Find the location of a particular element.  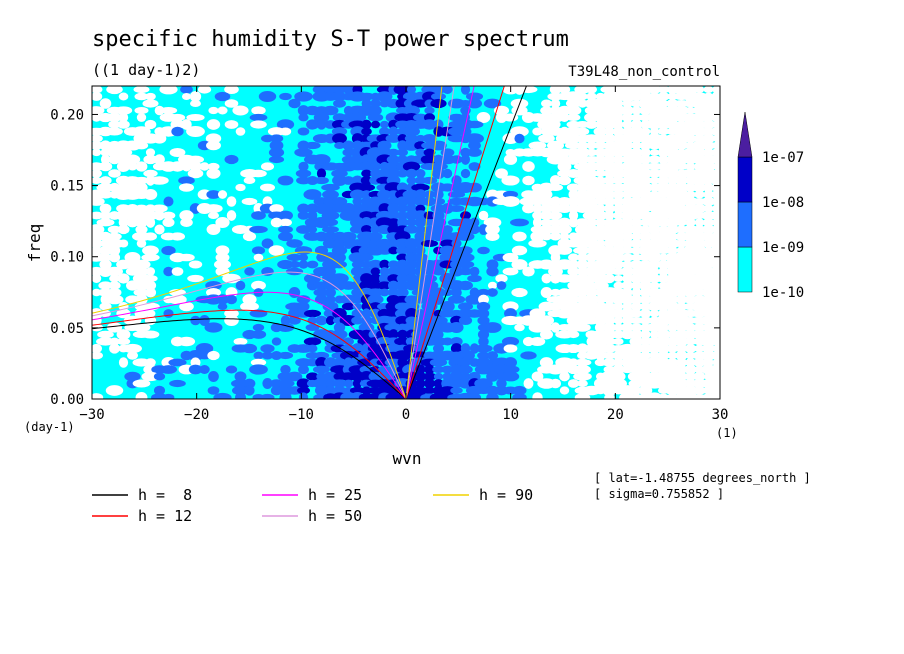

rossby-curve is located at coordinates (249, 335).